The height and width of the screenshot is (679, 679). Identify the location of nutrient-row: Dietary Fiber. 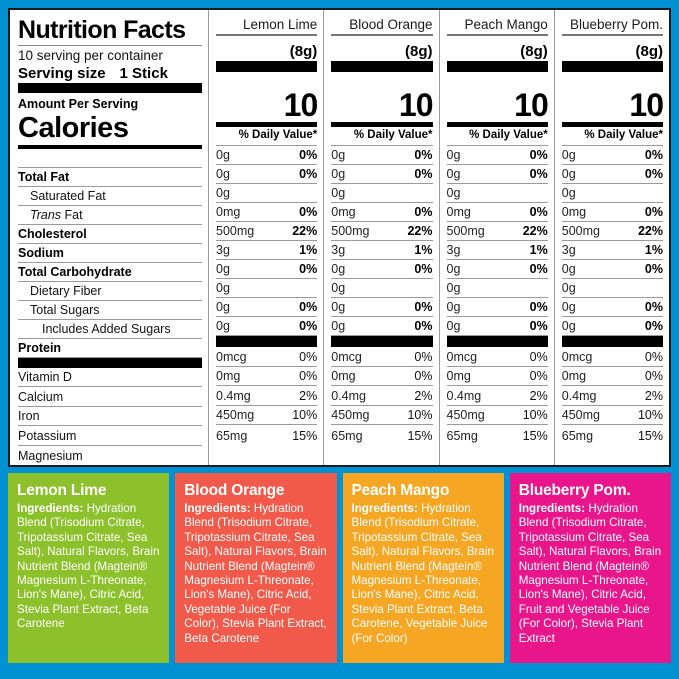
(110, 291).